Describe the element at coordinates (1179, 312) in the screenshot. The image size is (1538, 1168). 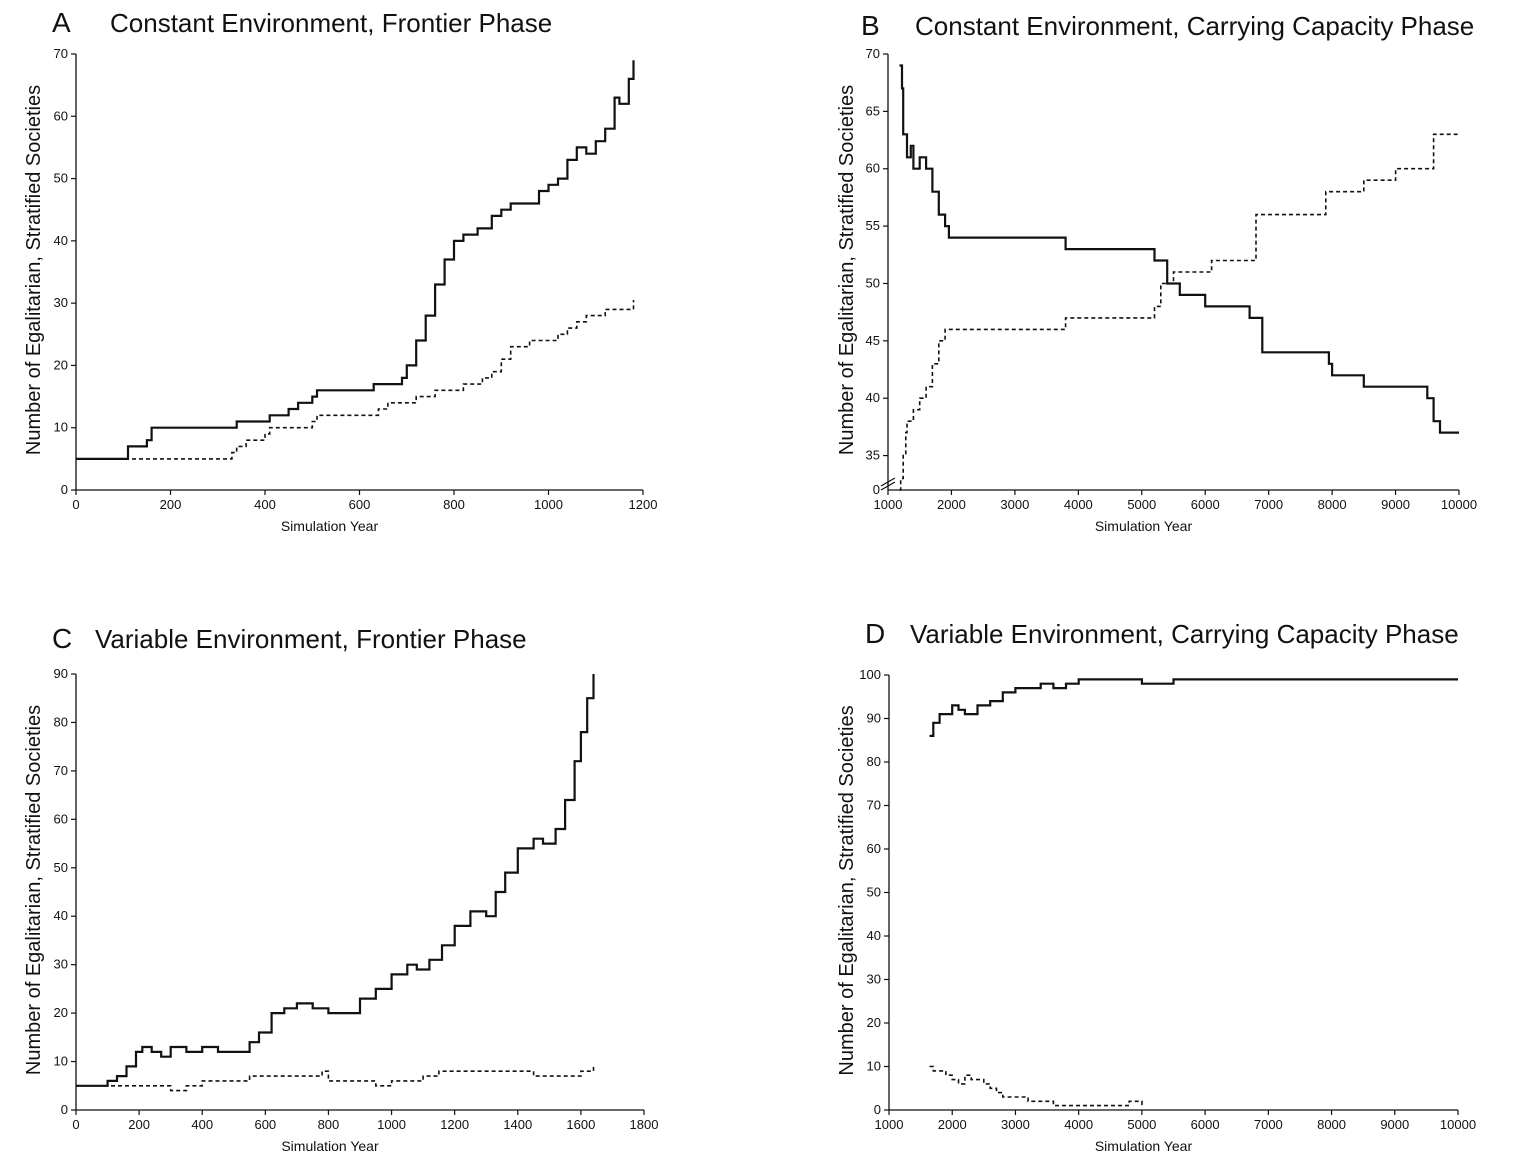
I see `series-dashed-line-b` at that location.